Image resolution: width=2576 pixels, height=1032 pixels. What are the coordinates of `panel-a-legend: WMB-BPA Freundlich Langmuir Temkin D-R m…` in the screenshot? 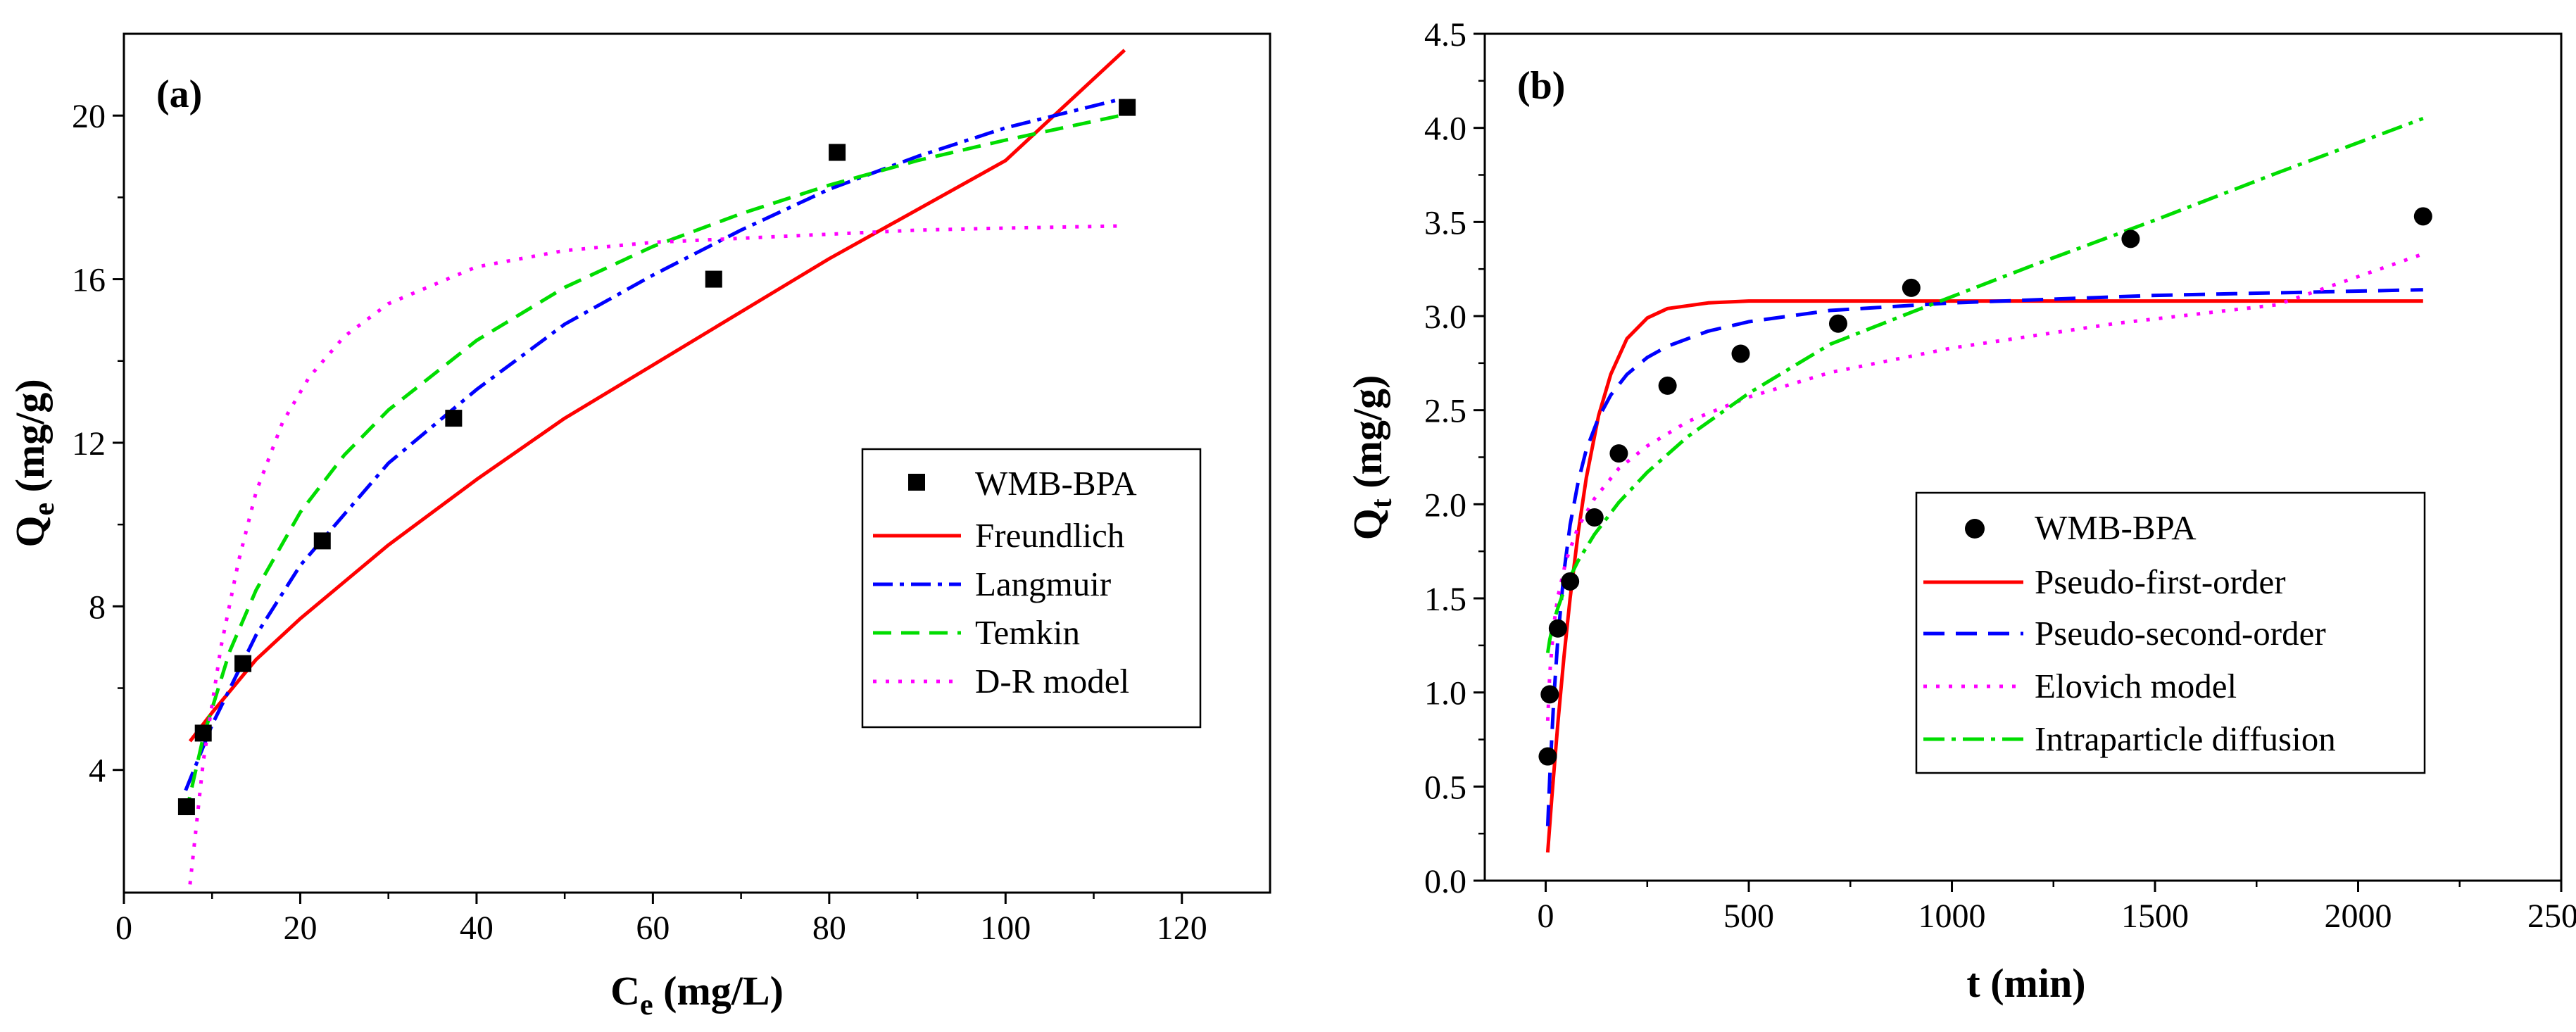 It's located at (1031, 588).